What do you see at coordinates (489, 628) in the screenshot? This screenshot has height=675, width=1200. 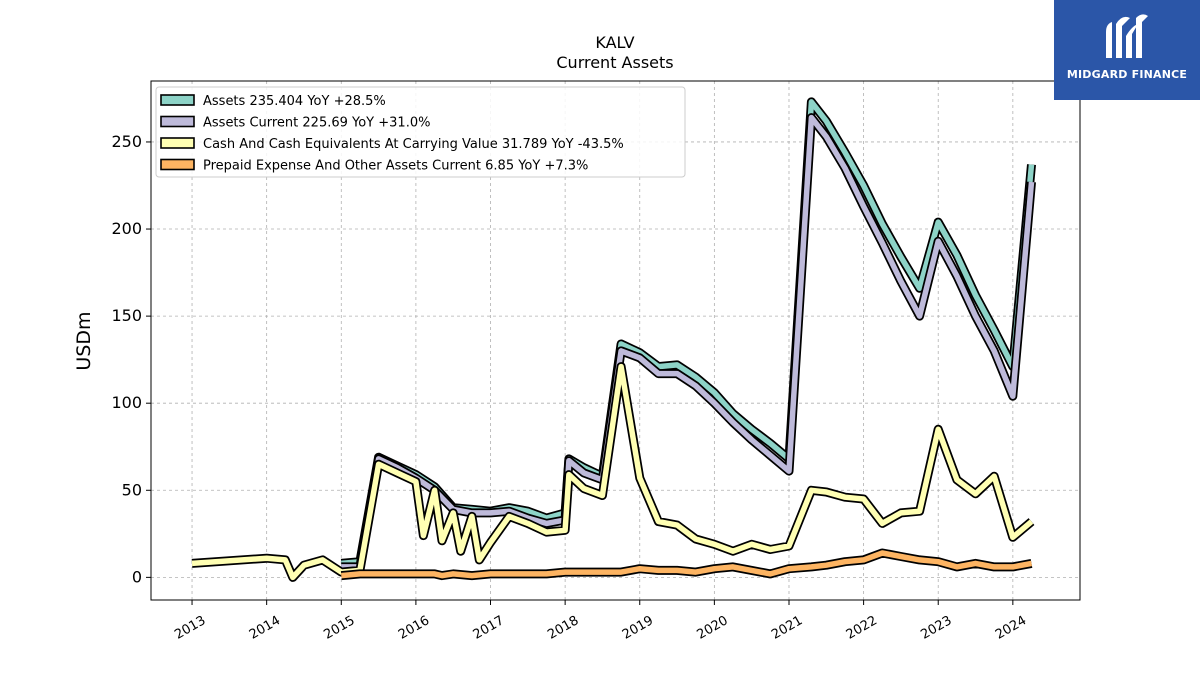 I see `x-tick-label: 2017` at bounding box center [489, 628].